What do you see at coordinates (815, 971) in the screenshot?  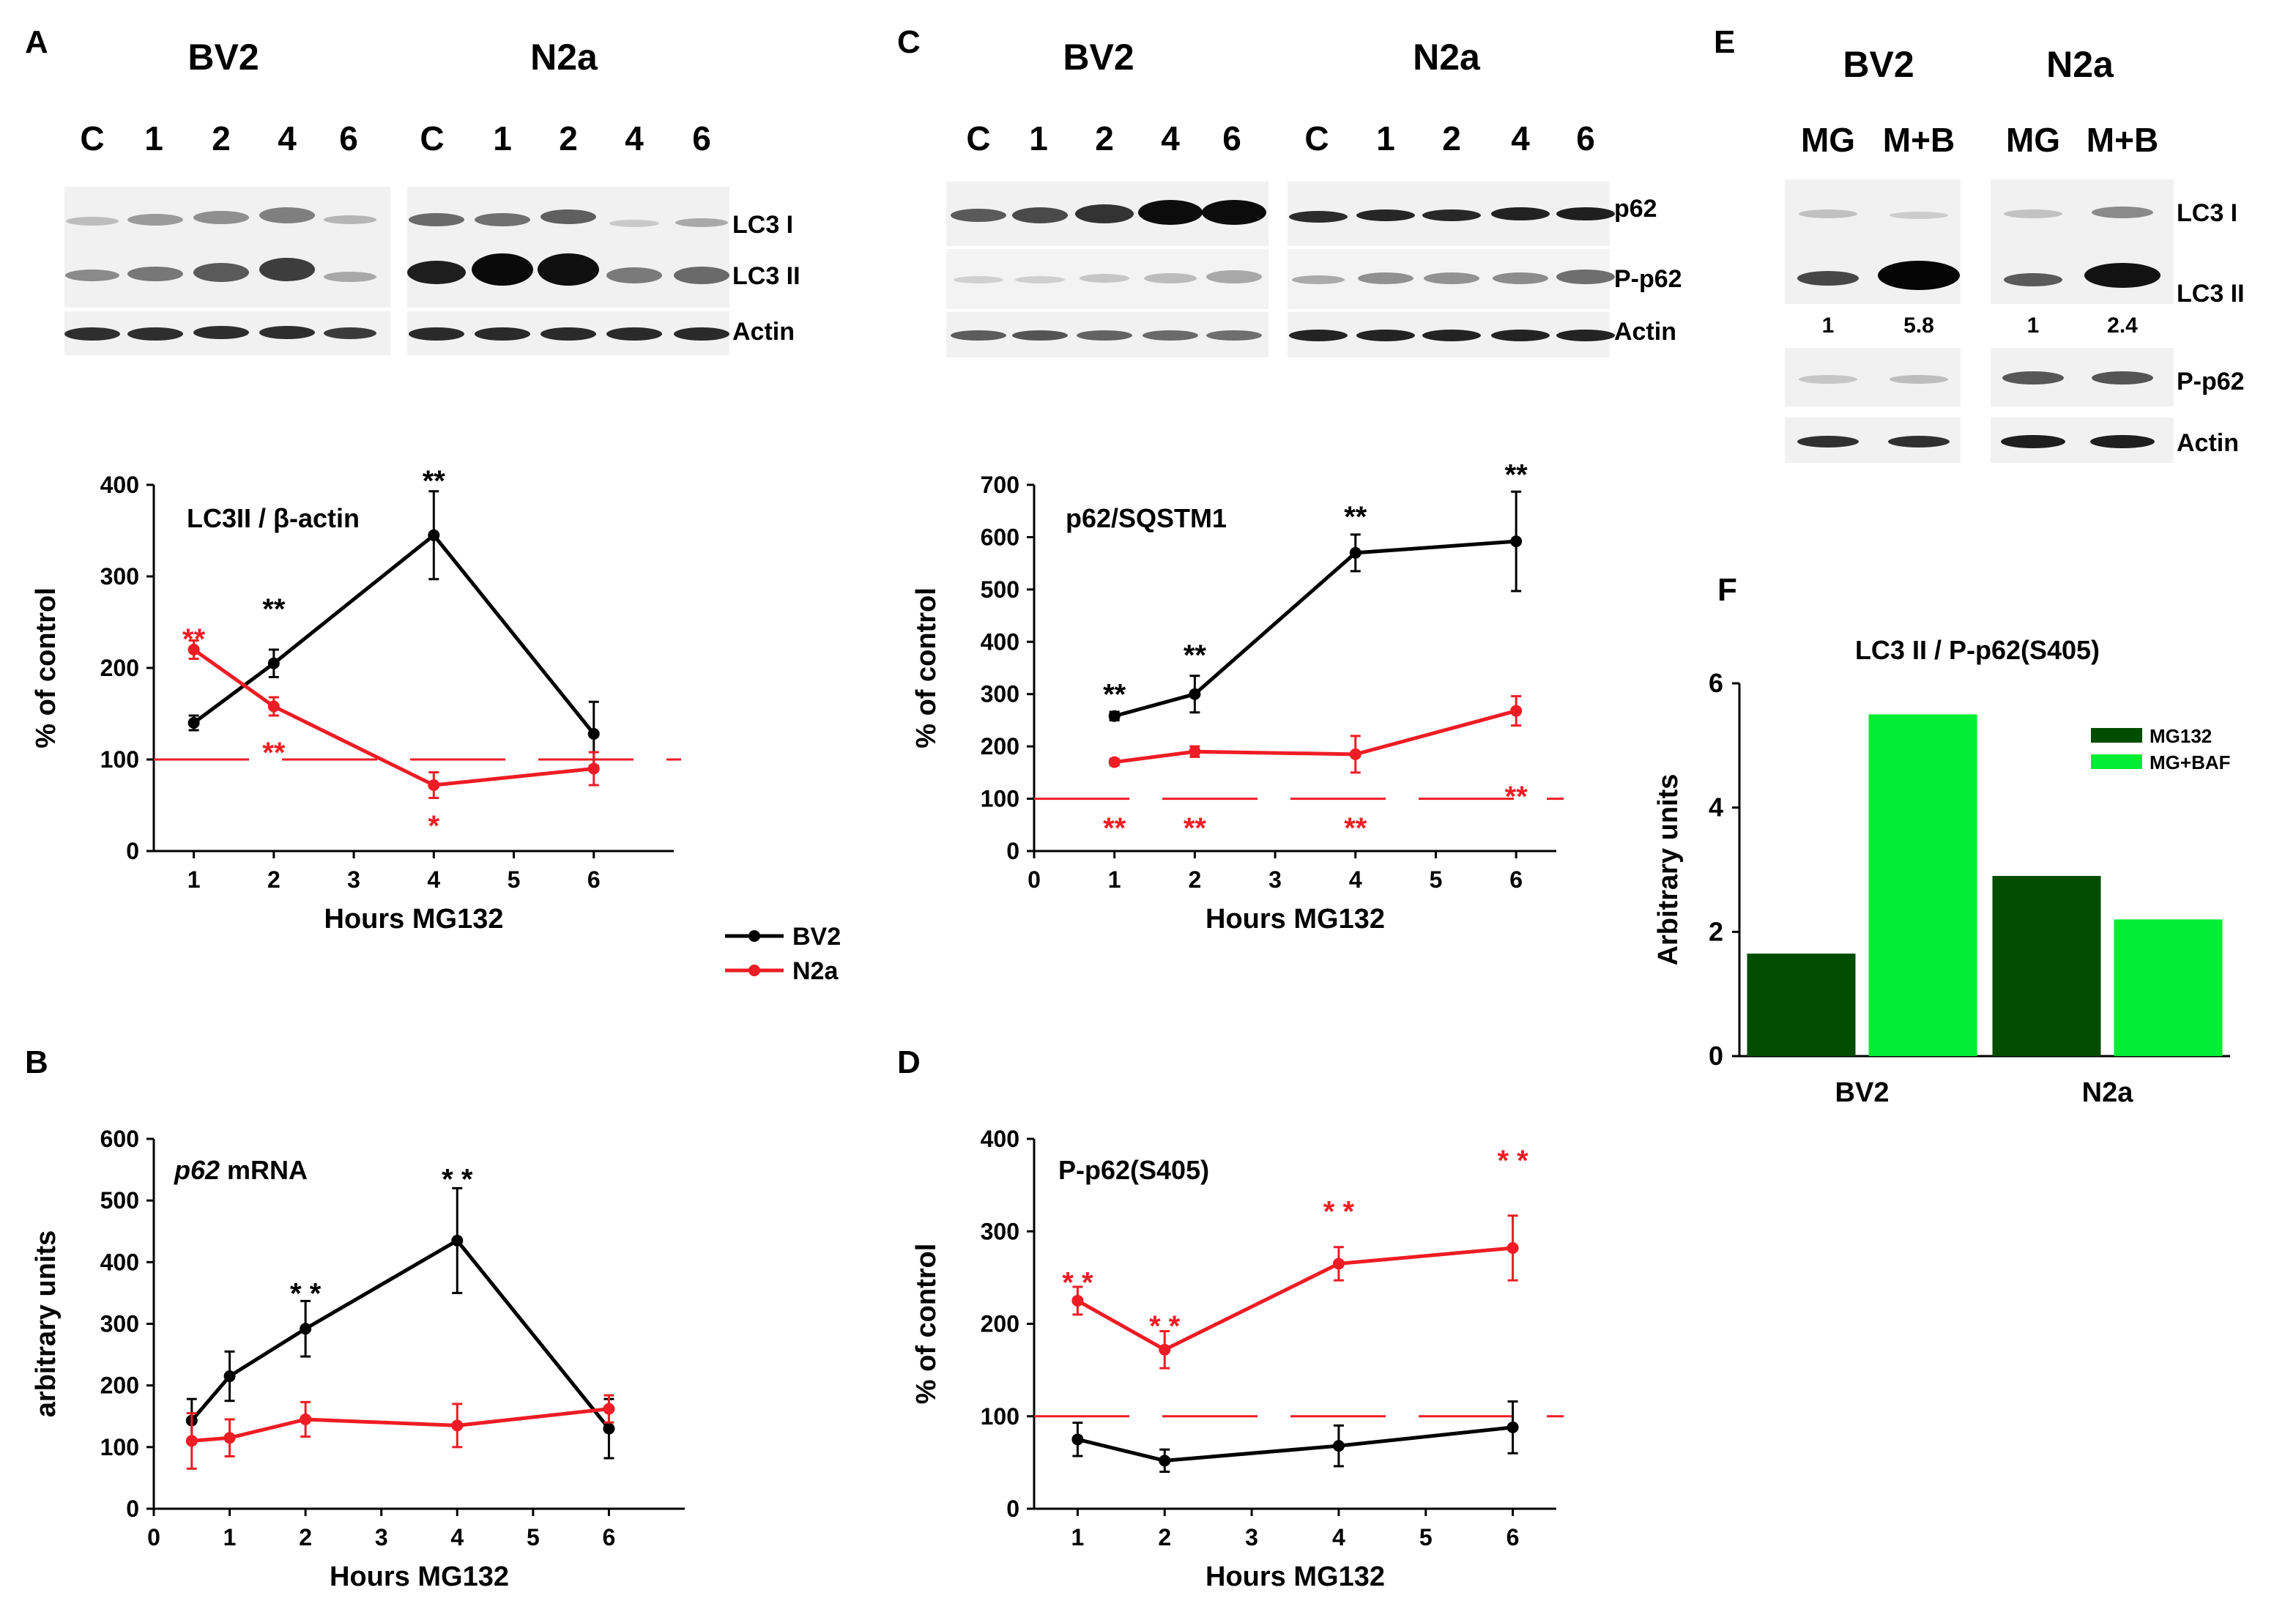 I see `legend-n2a-label: N2a` at bounding box center [815, 971].